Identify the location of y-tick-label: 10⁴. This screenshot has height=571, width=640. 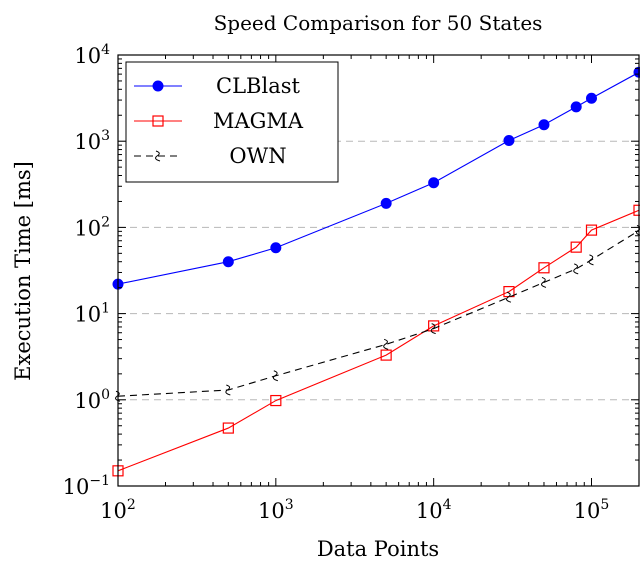
(92, 55).